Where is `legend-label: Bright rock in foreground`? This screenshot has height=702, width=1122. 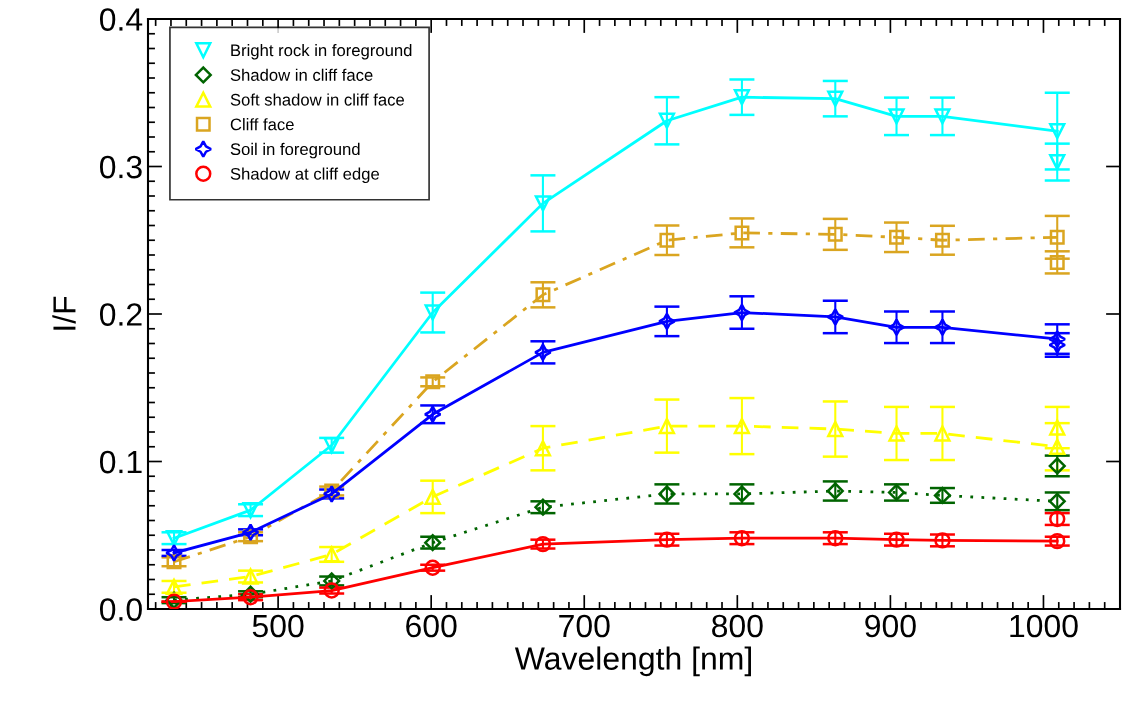 legend-label: Bright rock in foreground is located at coordinates (321, 52).